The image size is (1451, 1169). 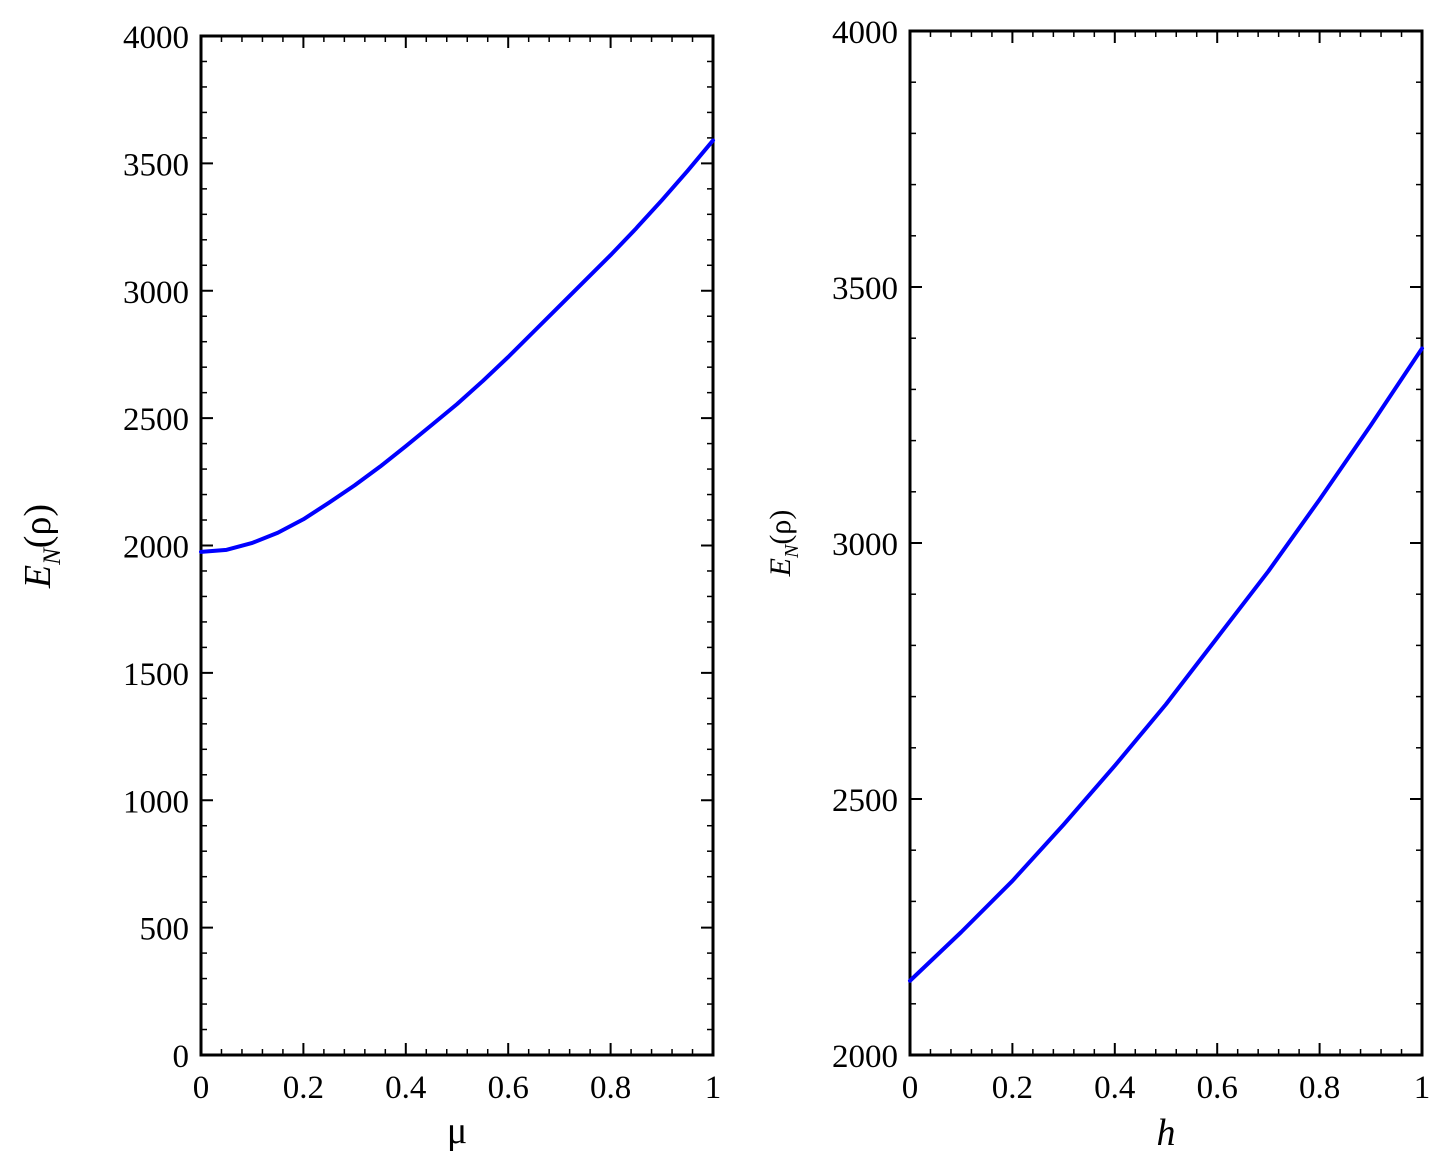 I want to click on y-tick-label: 1500, so click(x=156, y=675).